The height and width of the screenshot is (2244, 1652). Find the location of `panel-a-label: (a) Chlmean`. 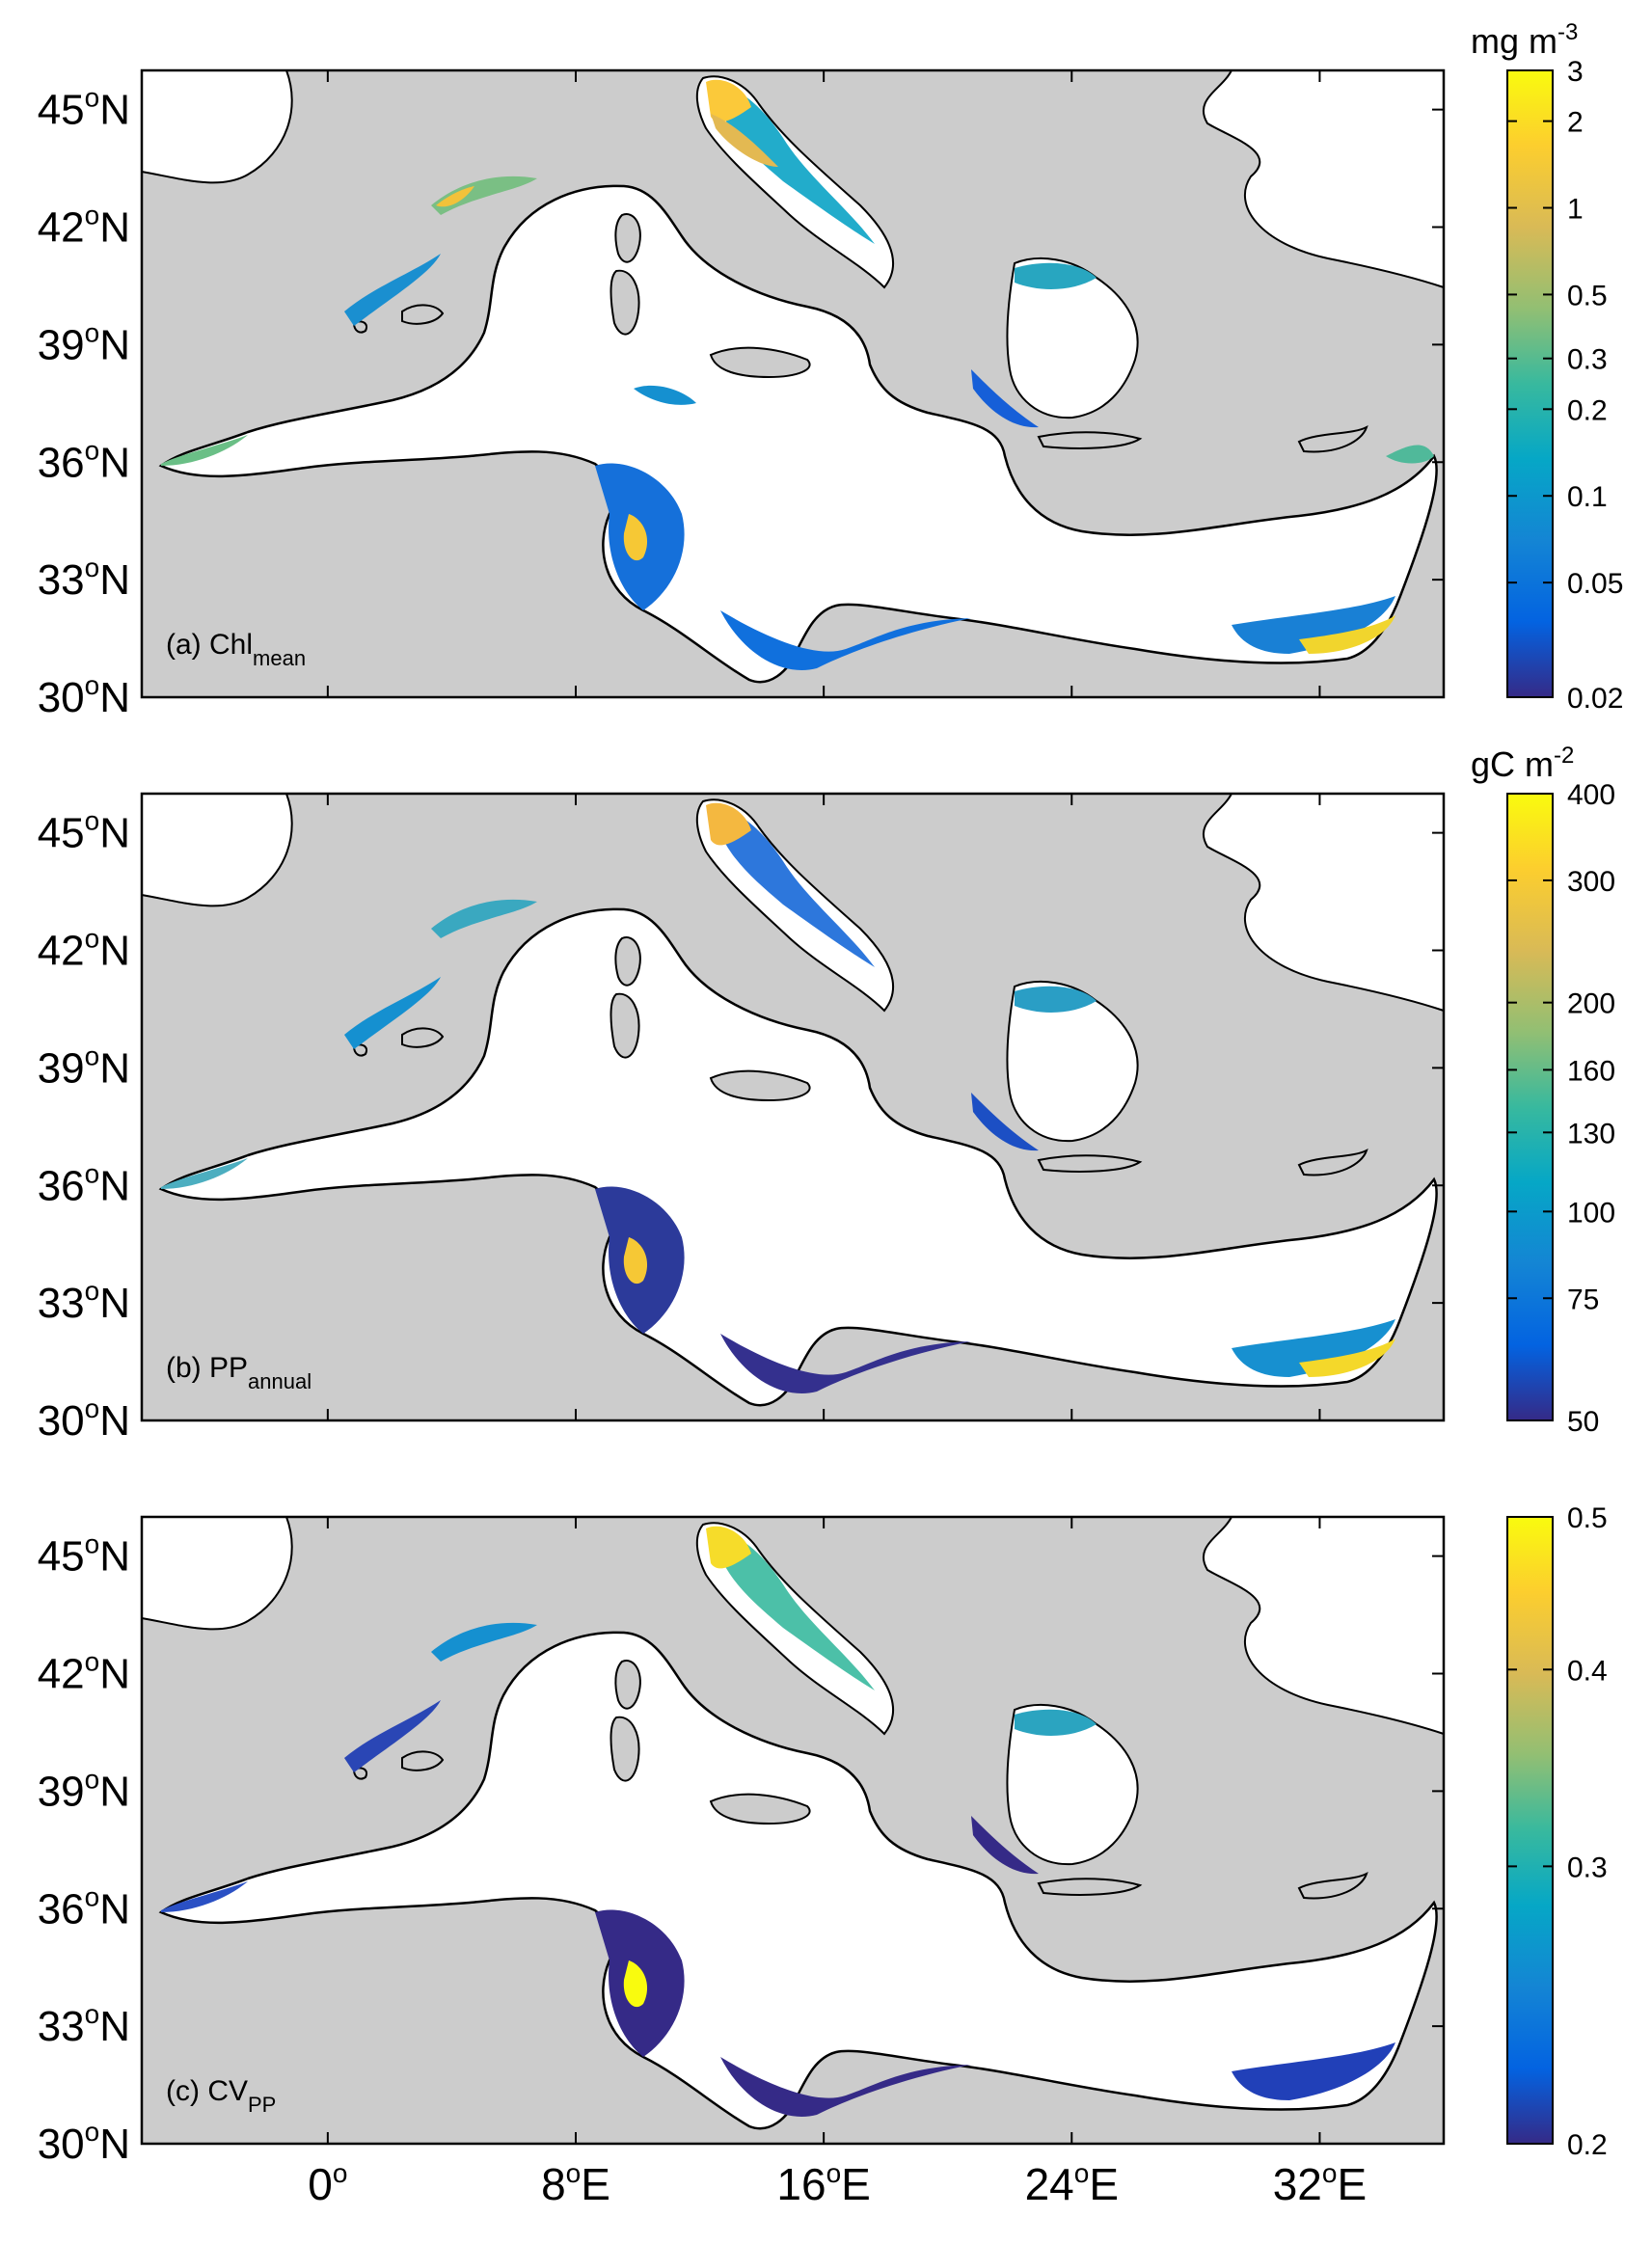

panel-a-label: (a) Chlmean is located at coordinates (236, 650).